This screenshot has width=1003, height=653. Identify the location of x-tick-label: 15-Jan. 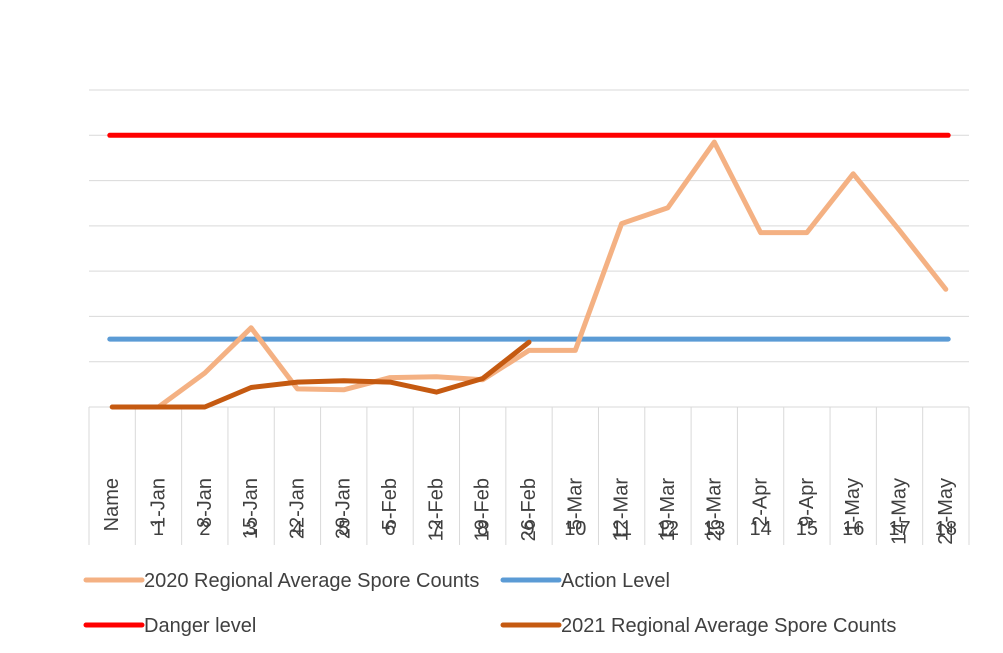
(251, 508).